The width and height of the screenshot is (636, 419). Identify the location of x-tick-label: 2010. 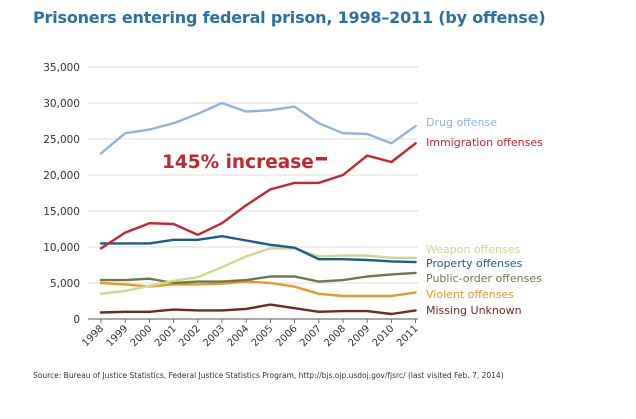
(384, 336).